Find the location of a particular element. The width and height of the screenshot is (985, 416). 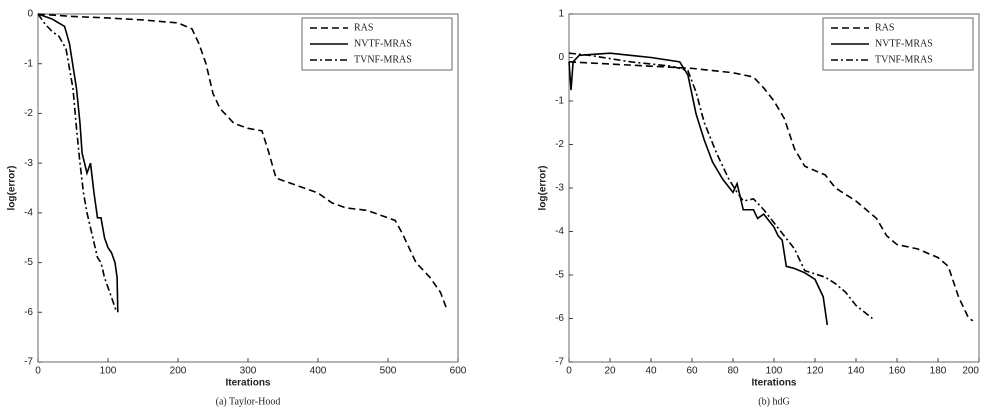

x-tick-label: 160 is located at coordinates (897, 371).